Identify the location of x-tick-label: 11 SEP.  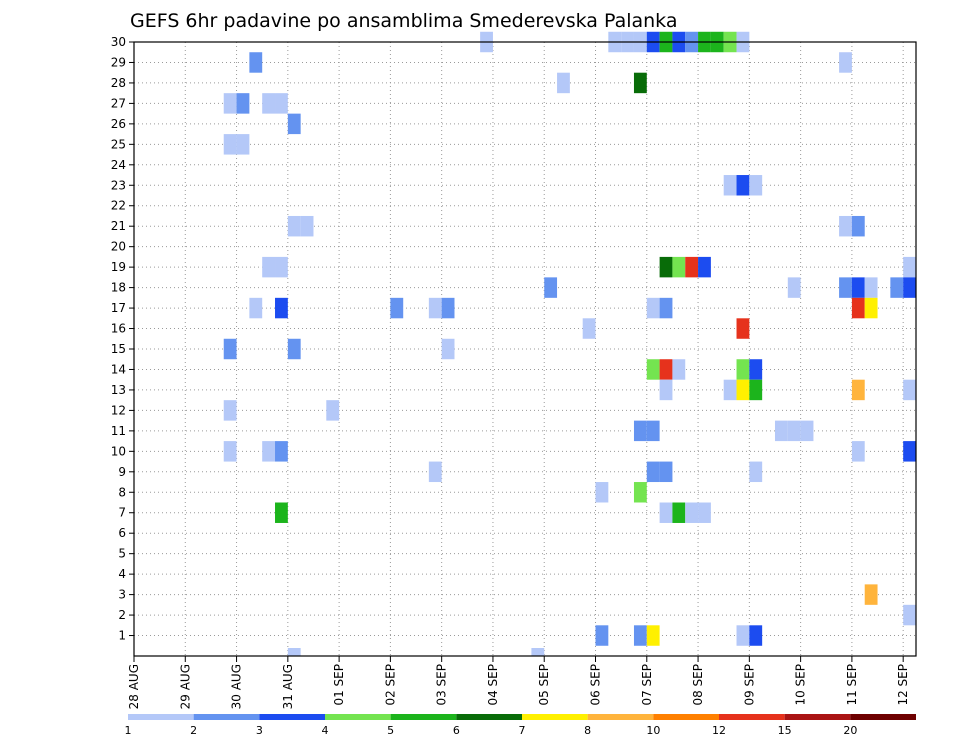
(852, 685).